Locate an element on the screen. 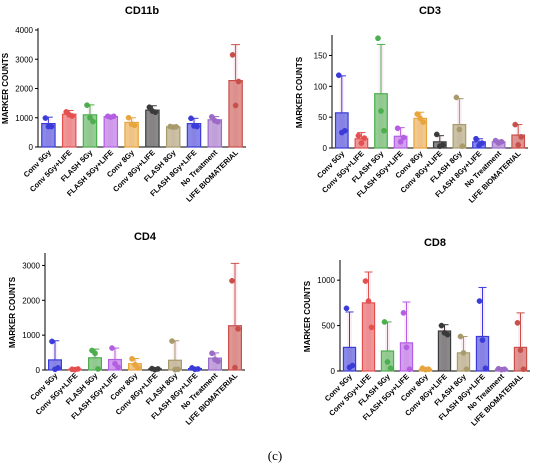 The image size is (550, 475). y-tick-label: 50 is located at coordinates (322, 117).